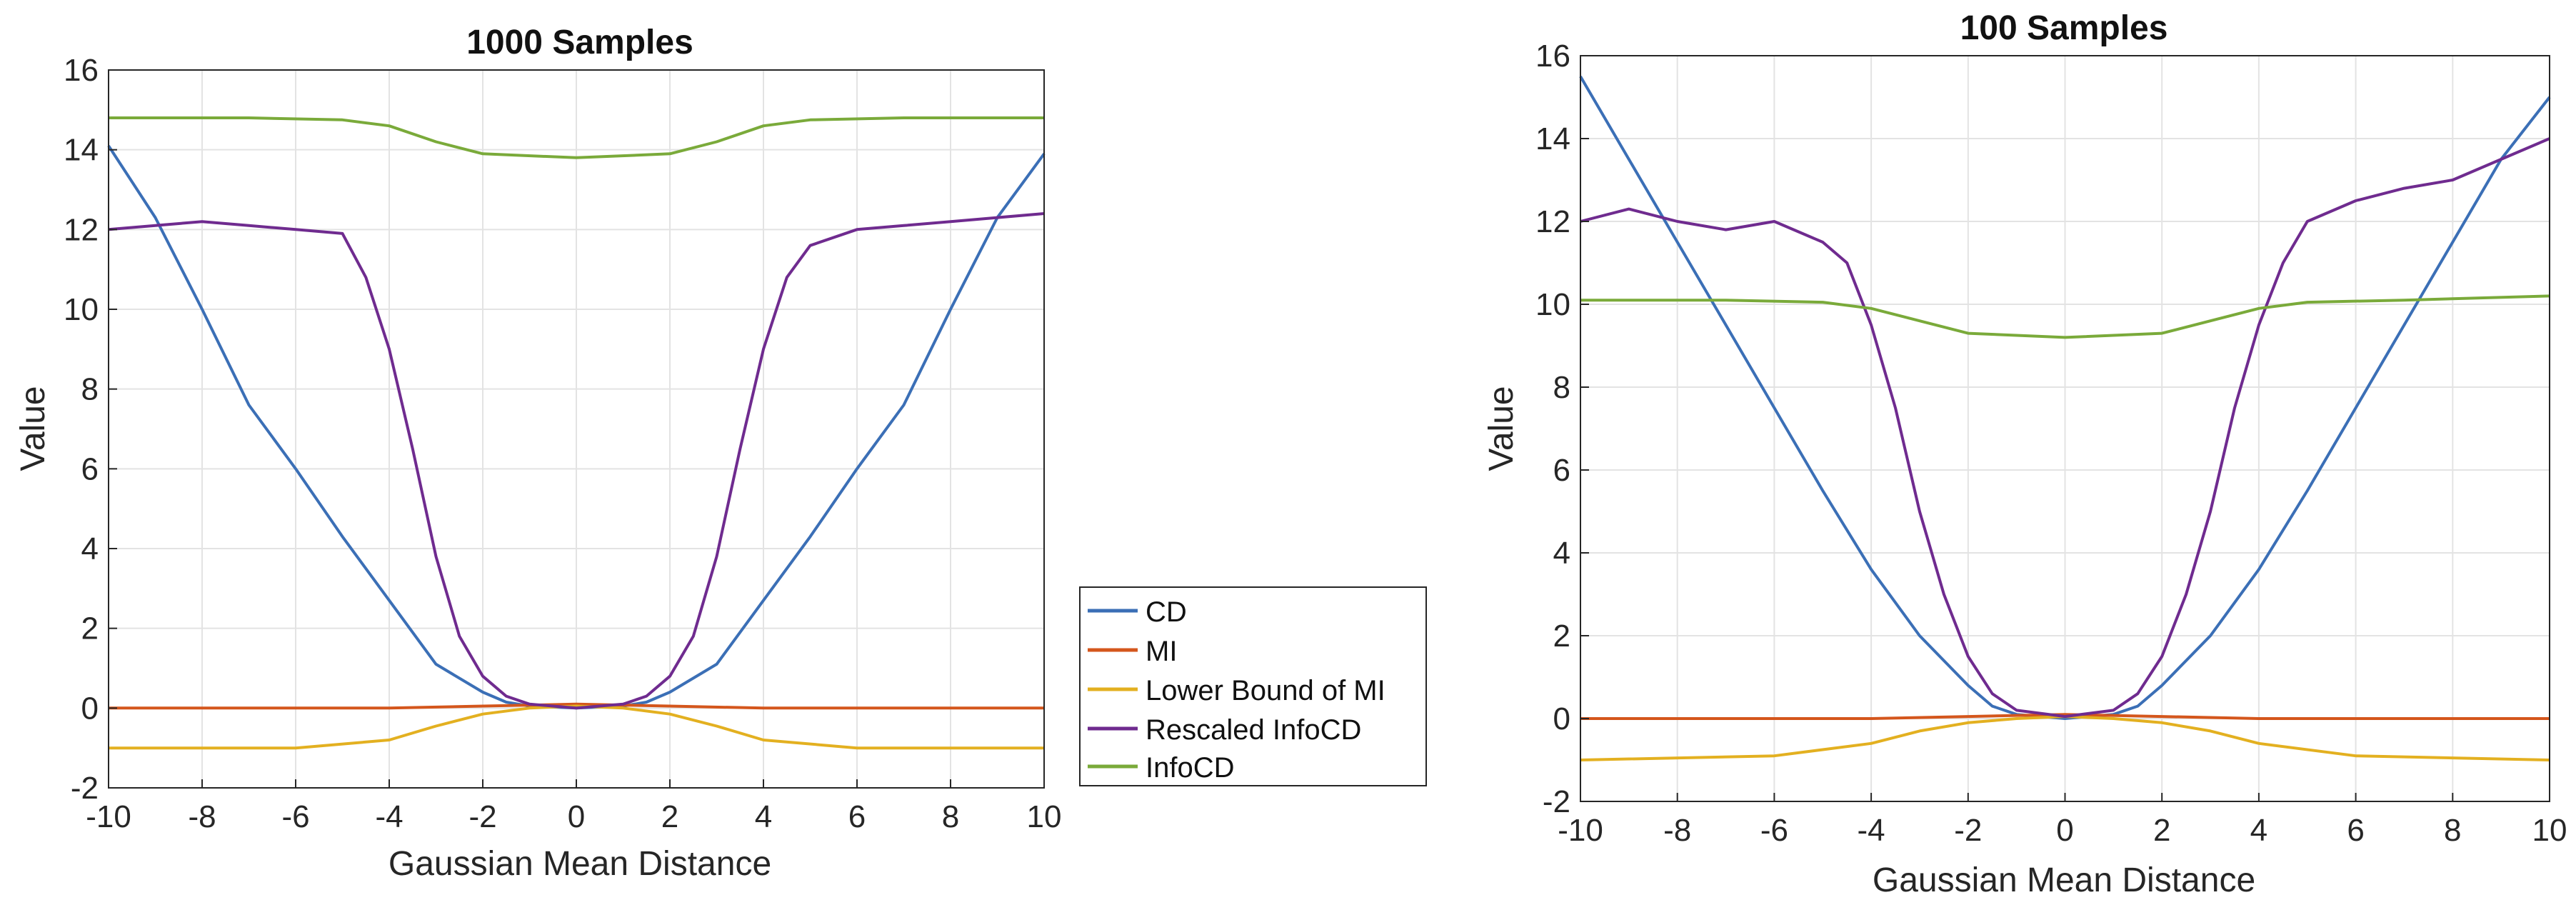 The image size is (2576, 910). What do you see at coordinates (576, 727) in the screenshot?
I see `series-line-lower-bound-of-mi` at bounding box center [576, 727].